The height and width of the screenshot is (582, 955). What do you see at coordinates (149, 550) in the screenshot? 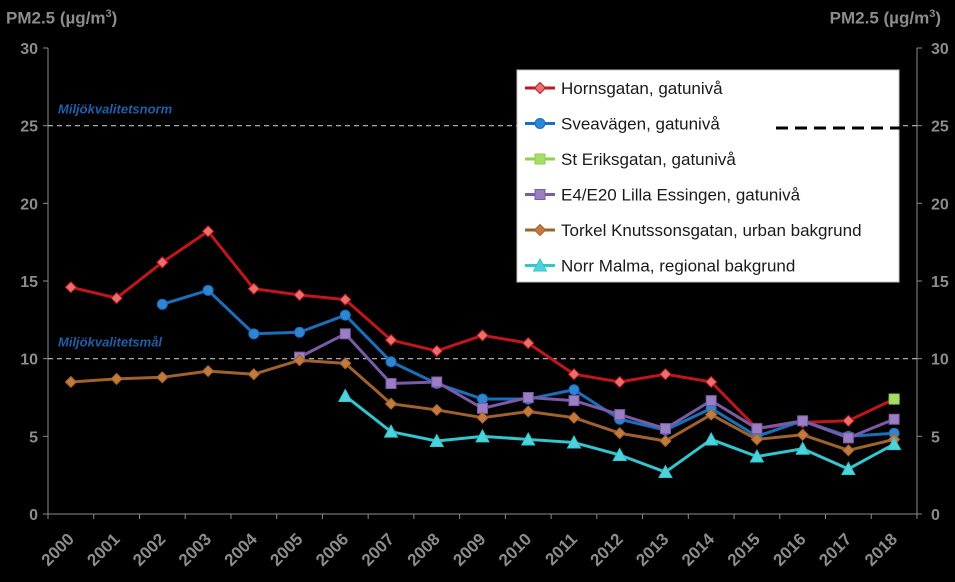
I see `x-tick-label: 2002` at bounding box center [149, 550].